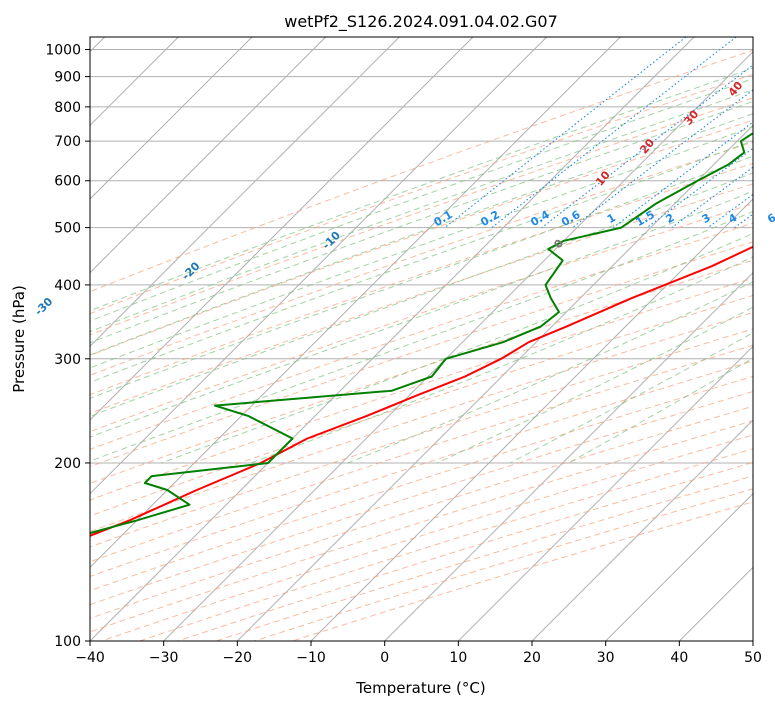 The width and height of the screenshot is (775, 708). What do you see at coordinates (420, 688) in the screenshot?
I see `x-axis-title: Temperature (°C)` at bounding box center [420, 688].